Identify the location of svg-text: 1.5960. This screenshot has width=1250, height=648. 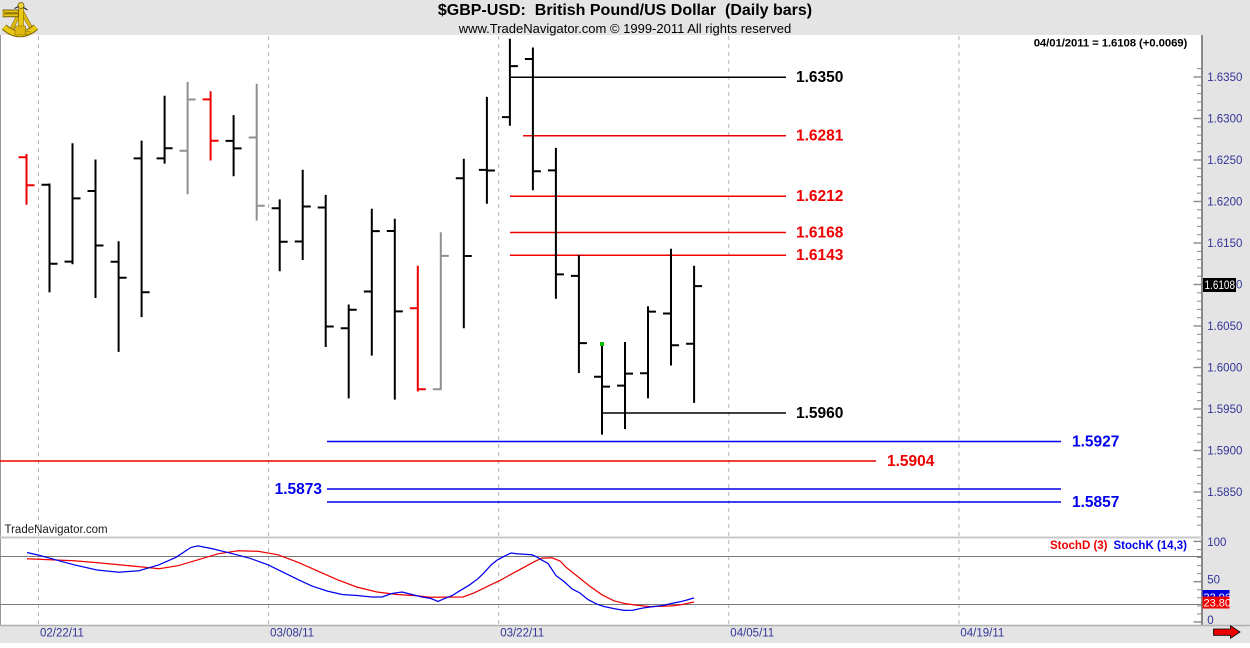
(819, 413).